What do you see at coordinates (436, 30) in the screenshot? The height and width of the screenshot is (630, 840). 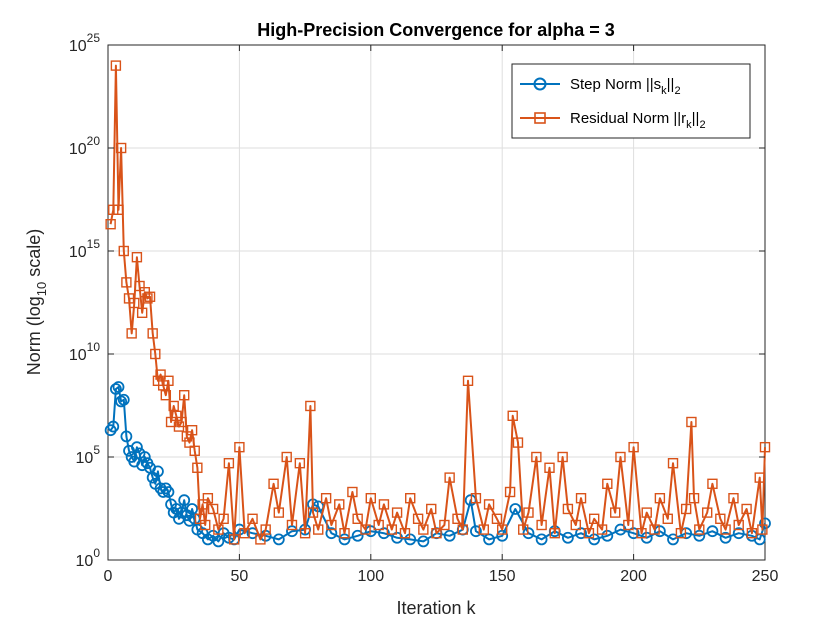 I see `chart-title: High-Precision Convergence for alpha = 3` at bounding box center [436, 30].